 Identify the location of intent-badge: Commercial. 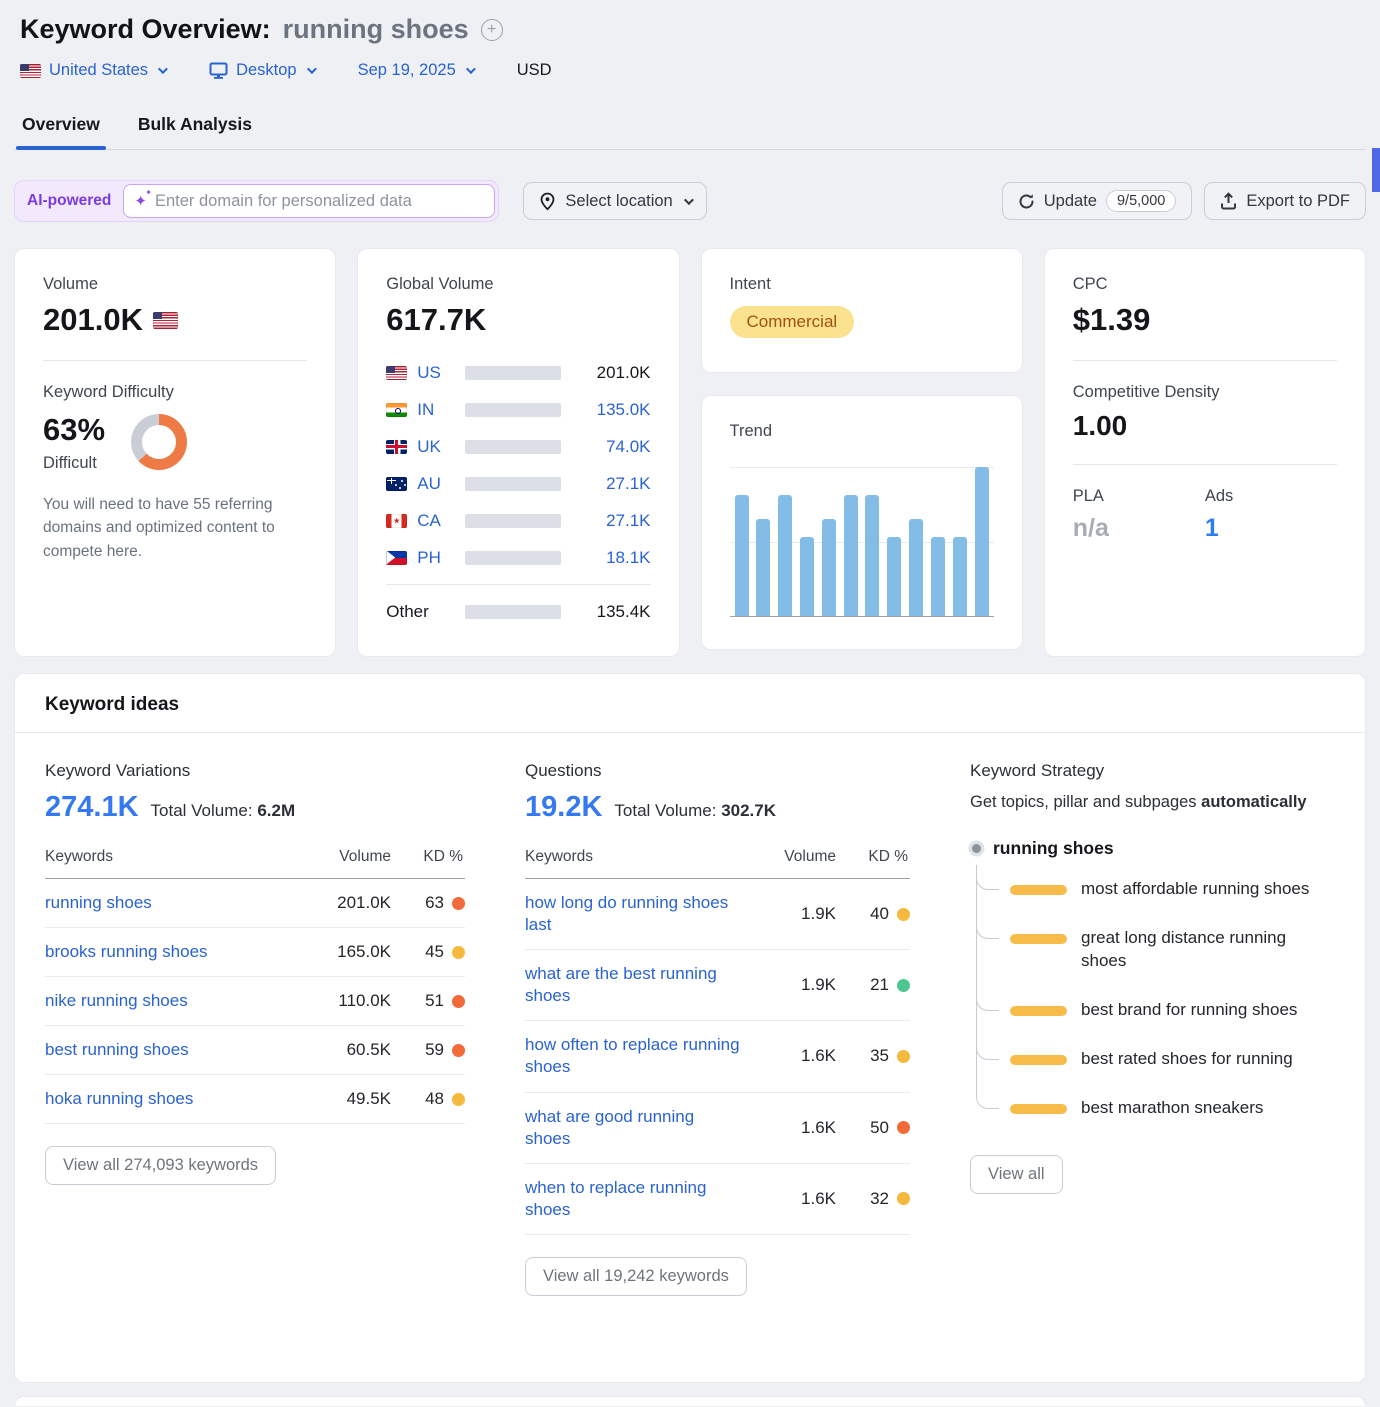
(792, 322).